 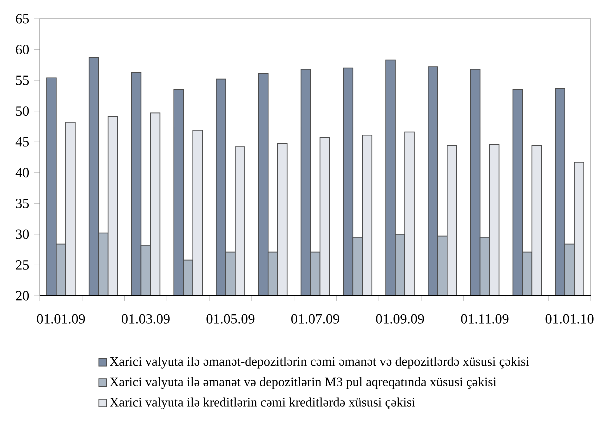 What do you see at coordinates (23, 265) in the screenshot?
I see `y-tick-label: 25` at bounding box center [23, 265].